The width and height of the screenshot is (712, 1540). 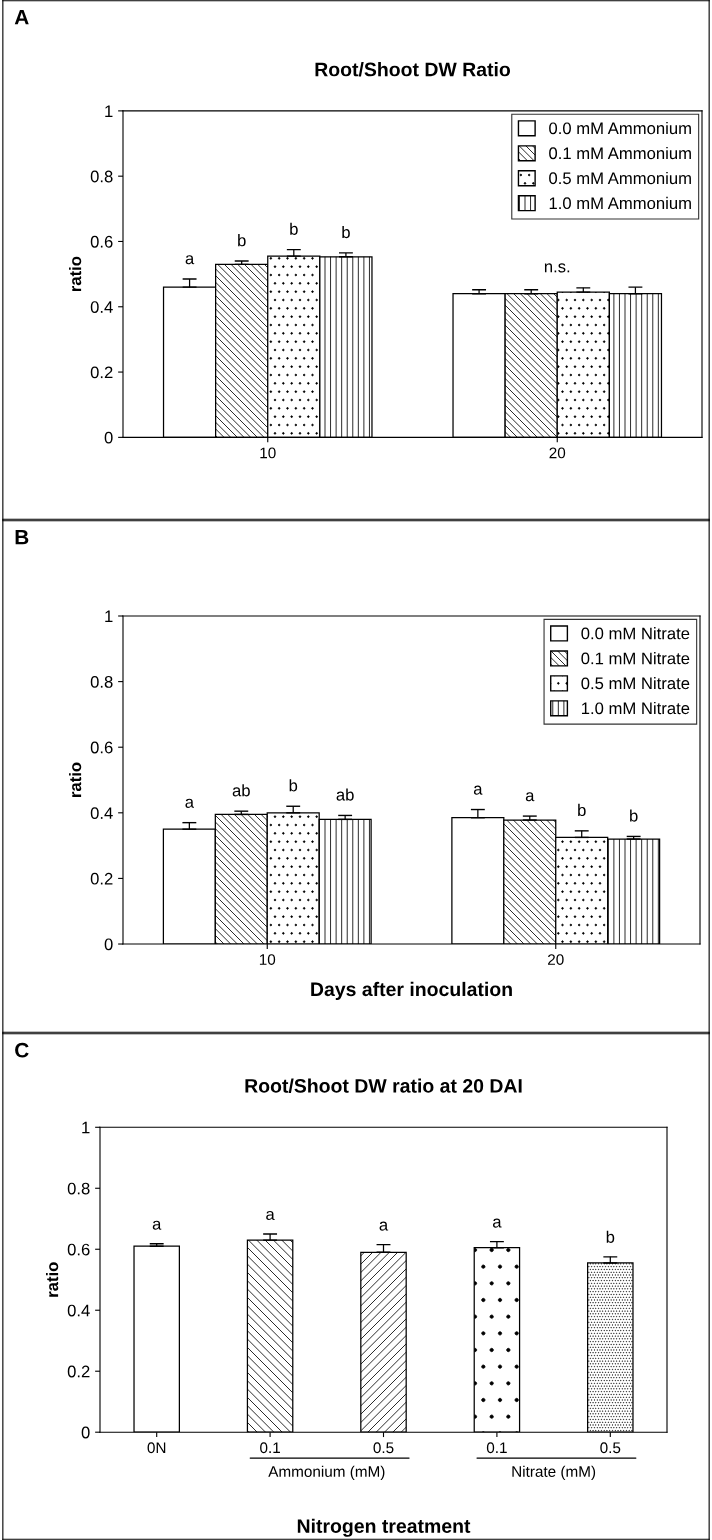 I want to click on x-axis-title: Nitrogen treatment, so click(x=384, y=1527).